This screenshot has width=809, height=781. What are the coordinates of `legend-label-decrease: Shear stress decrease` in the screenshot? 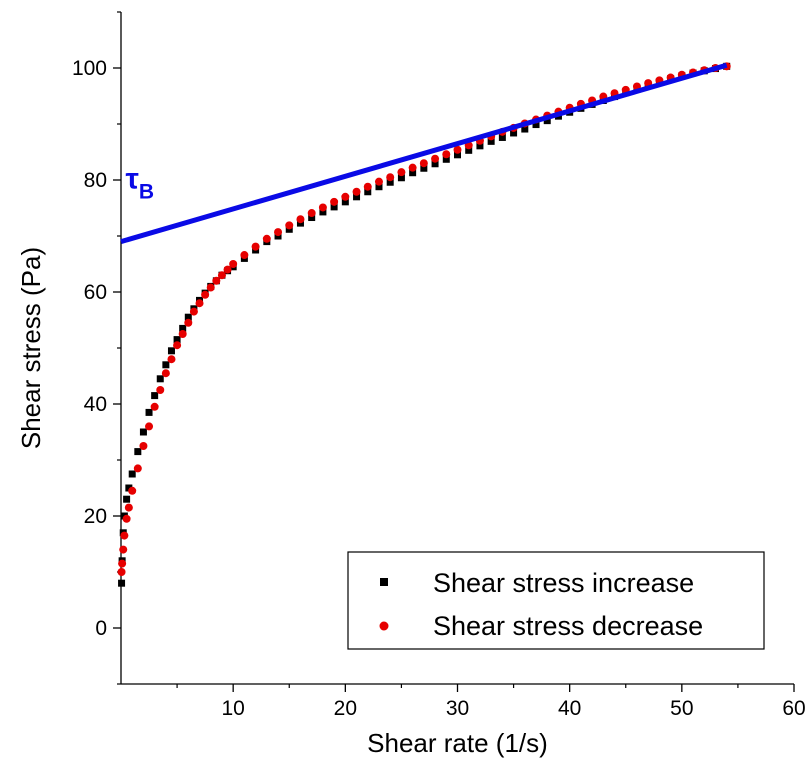 It's located at (568, 626).